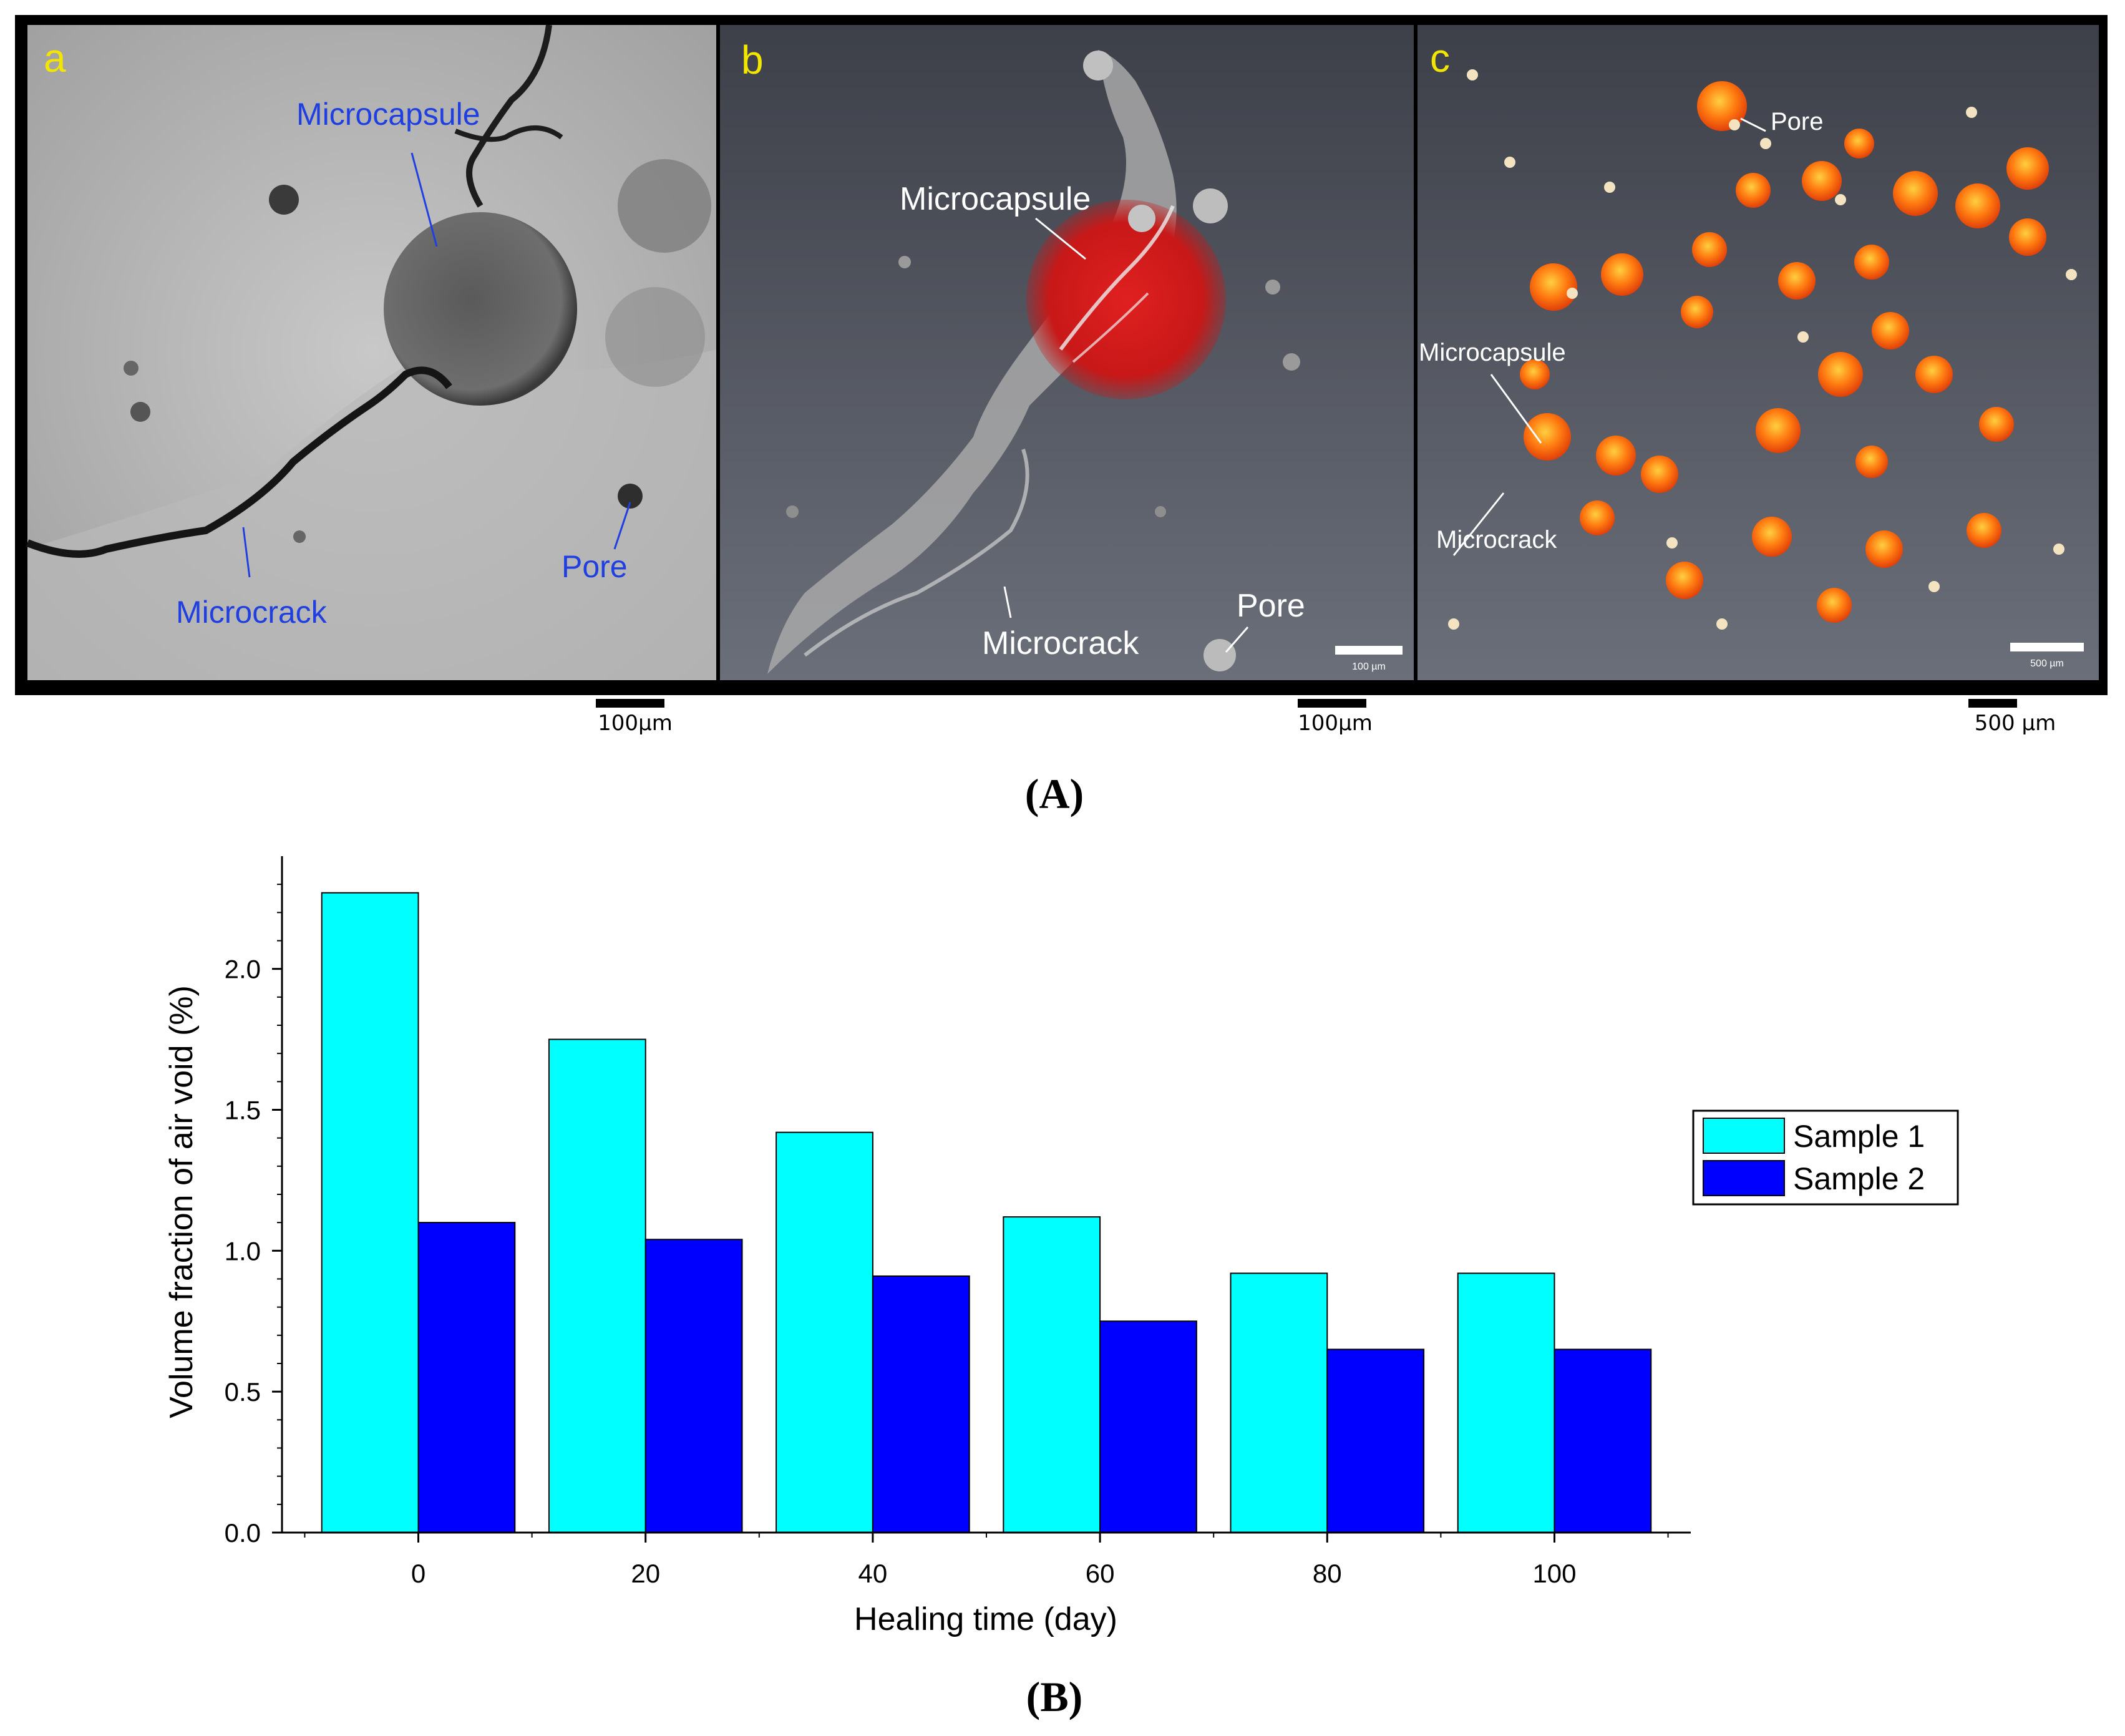 This screenshot has width=2125, height=1736. What do you see at coordinates (243, 1250) in the screenshot?
I see `y-tick-label: 1.0` at bounding box center [243, 1250].